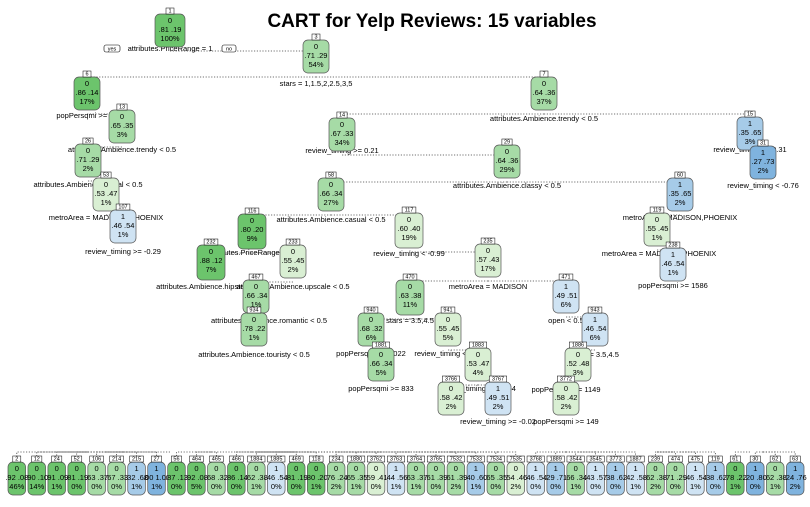 The height and width of the screenshot is (507, 810). What do you see at coordinates (196, 477) in the screenshot?
I see `leaf-node-probabilities: .92 .08` at bounding box center [196, 477].